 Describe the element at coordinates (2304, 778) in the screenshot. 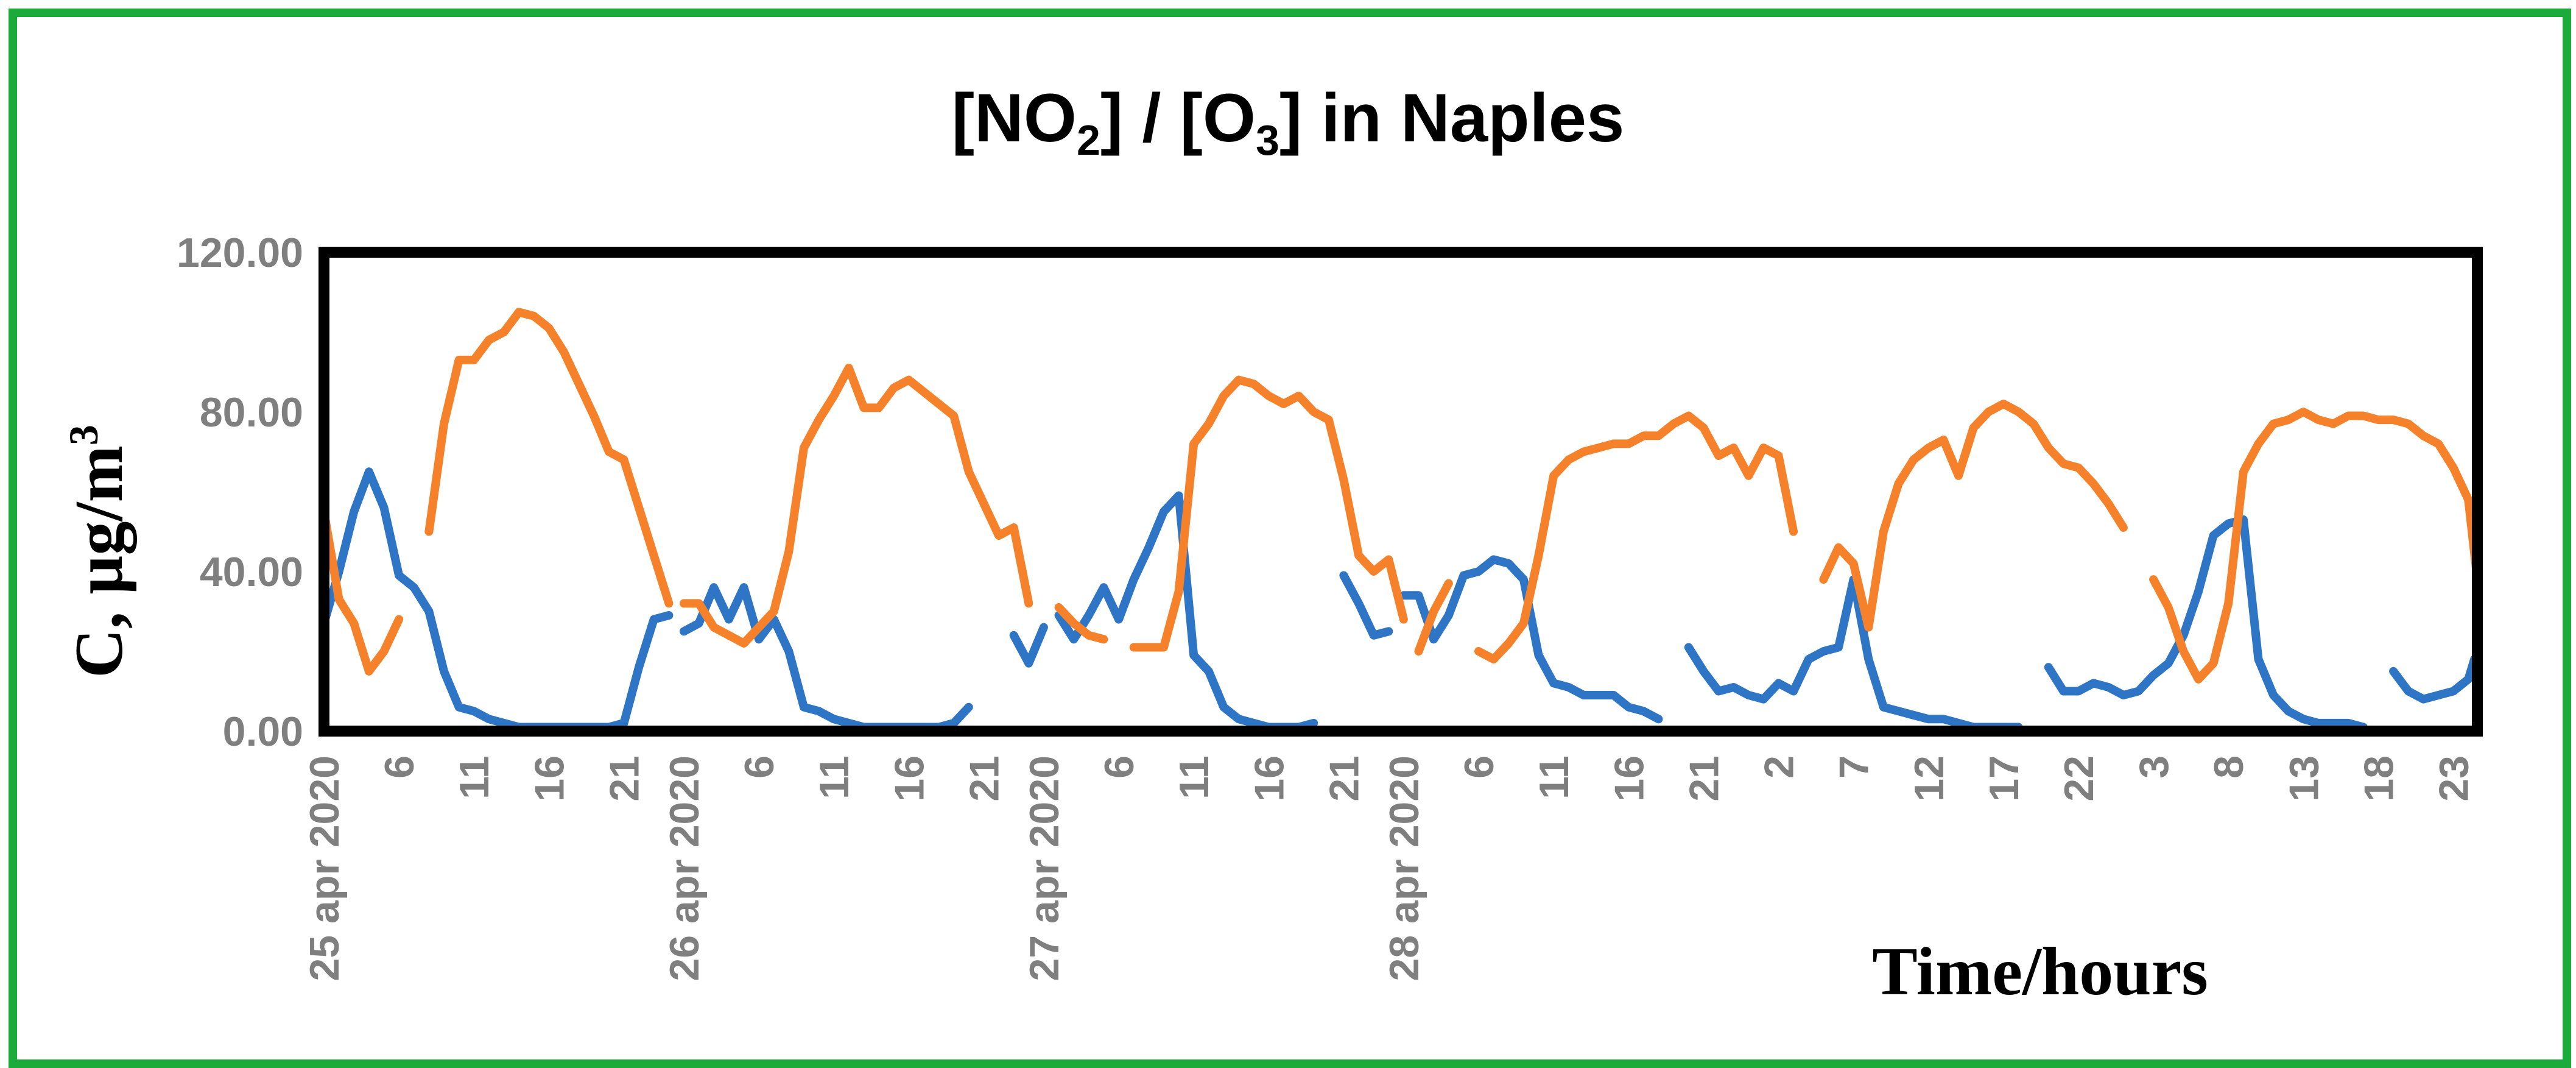

I see `x-tick-label: 13` at that location.